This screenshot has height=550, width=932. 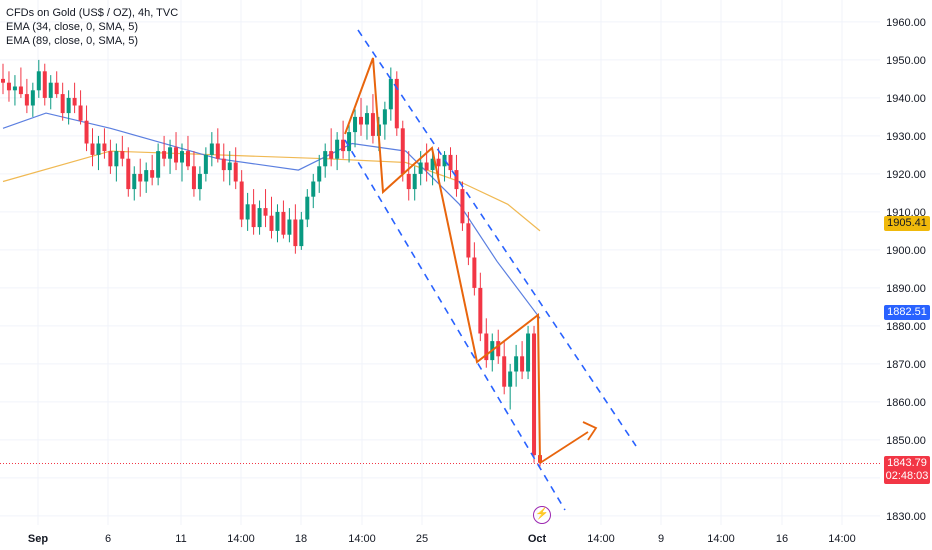 I want to click on legend-ema89: EMA (89, close, 0, SMA, 5), so click(x=72, y=41).